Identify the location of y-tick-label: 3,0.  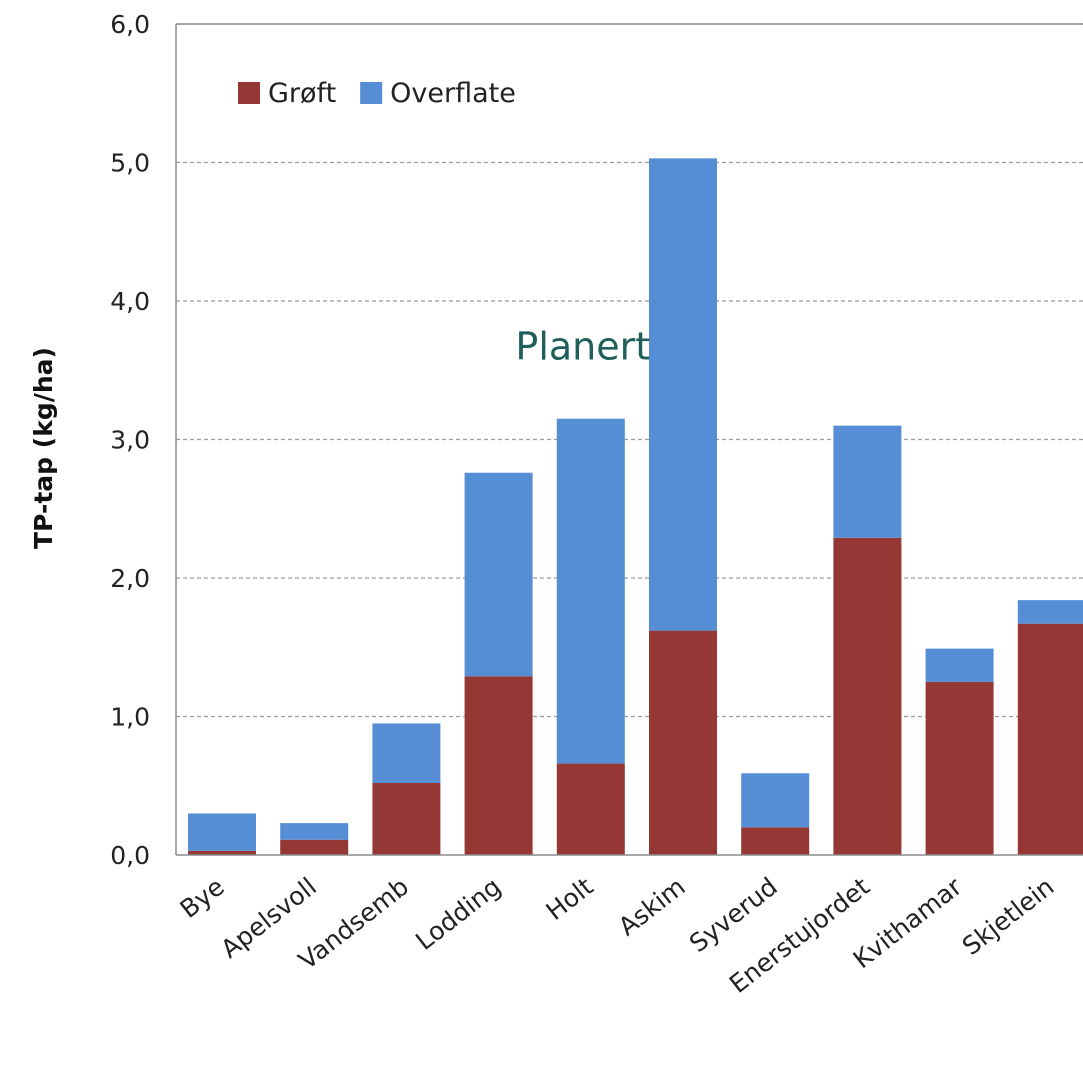
(130, 440).